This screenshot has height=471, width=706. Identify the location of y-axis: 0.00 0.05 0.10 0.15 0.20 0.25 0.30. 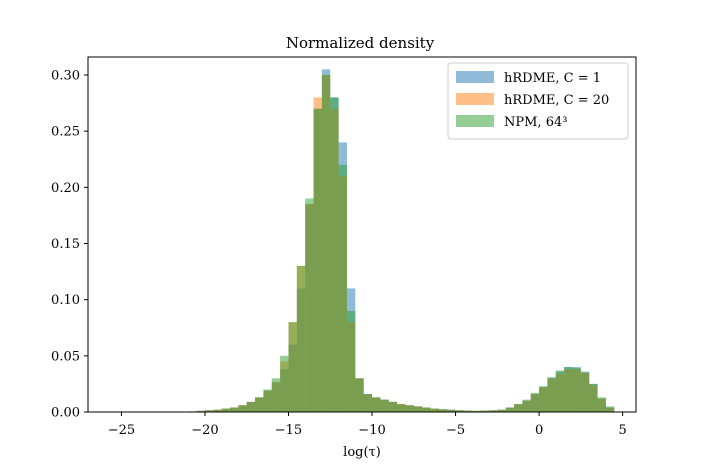
(69, 244).